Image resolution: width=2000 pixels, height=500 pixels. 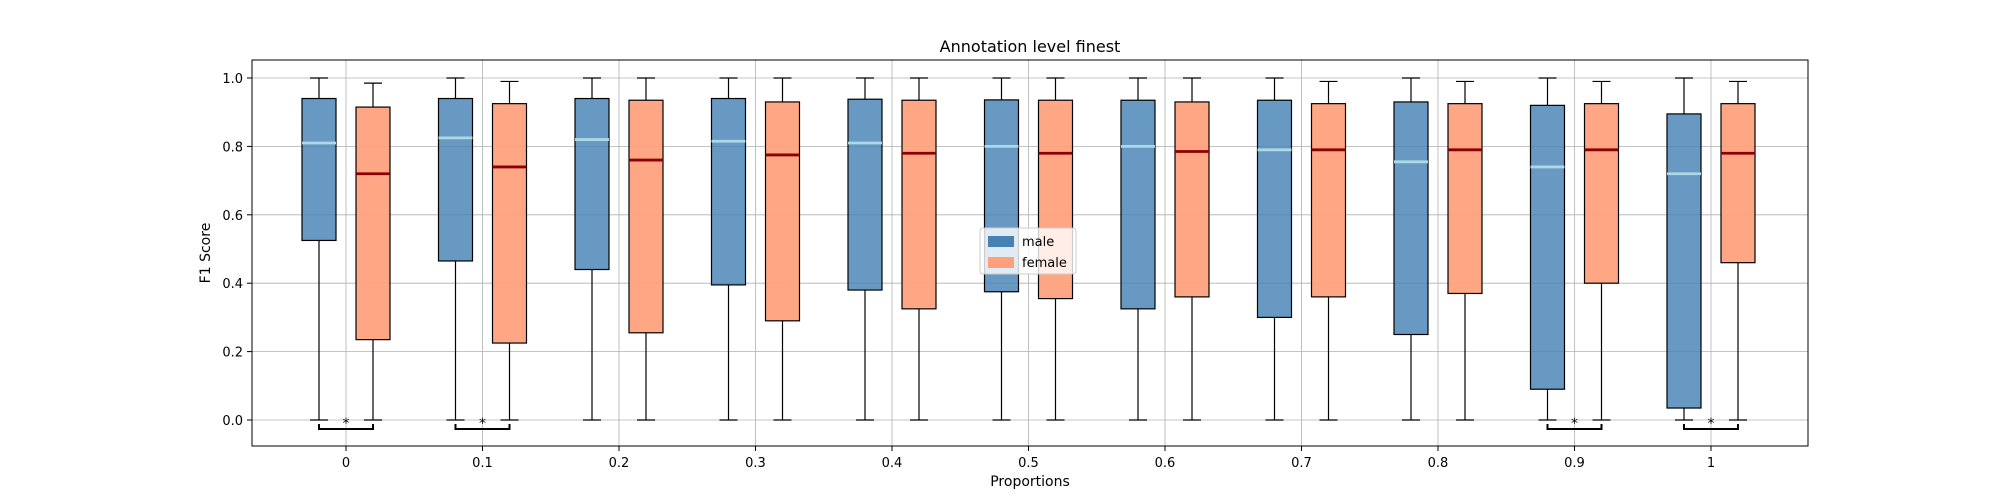 I want to click on y-tick-label: 1.0, so click(x=232, y=79).